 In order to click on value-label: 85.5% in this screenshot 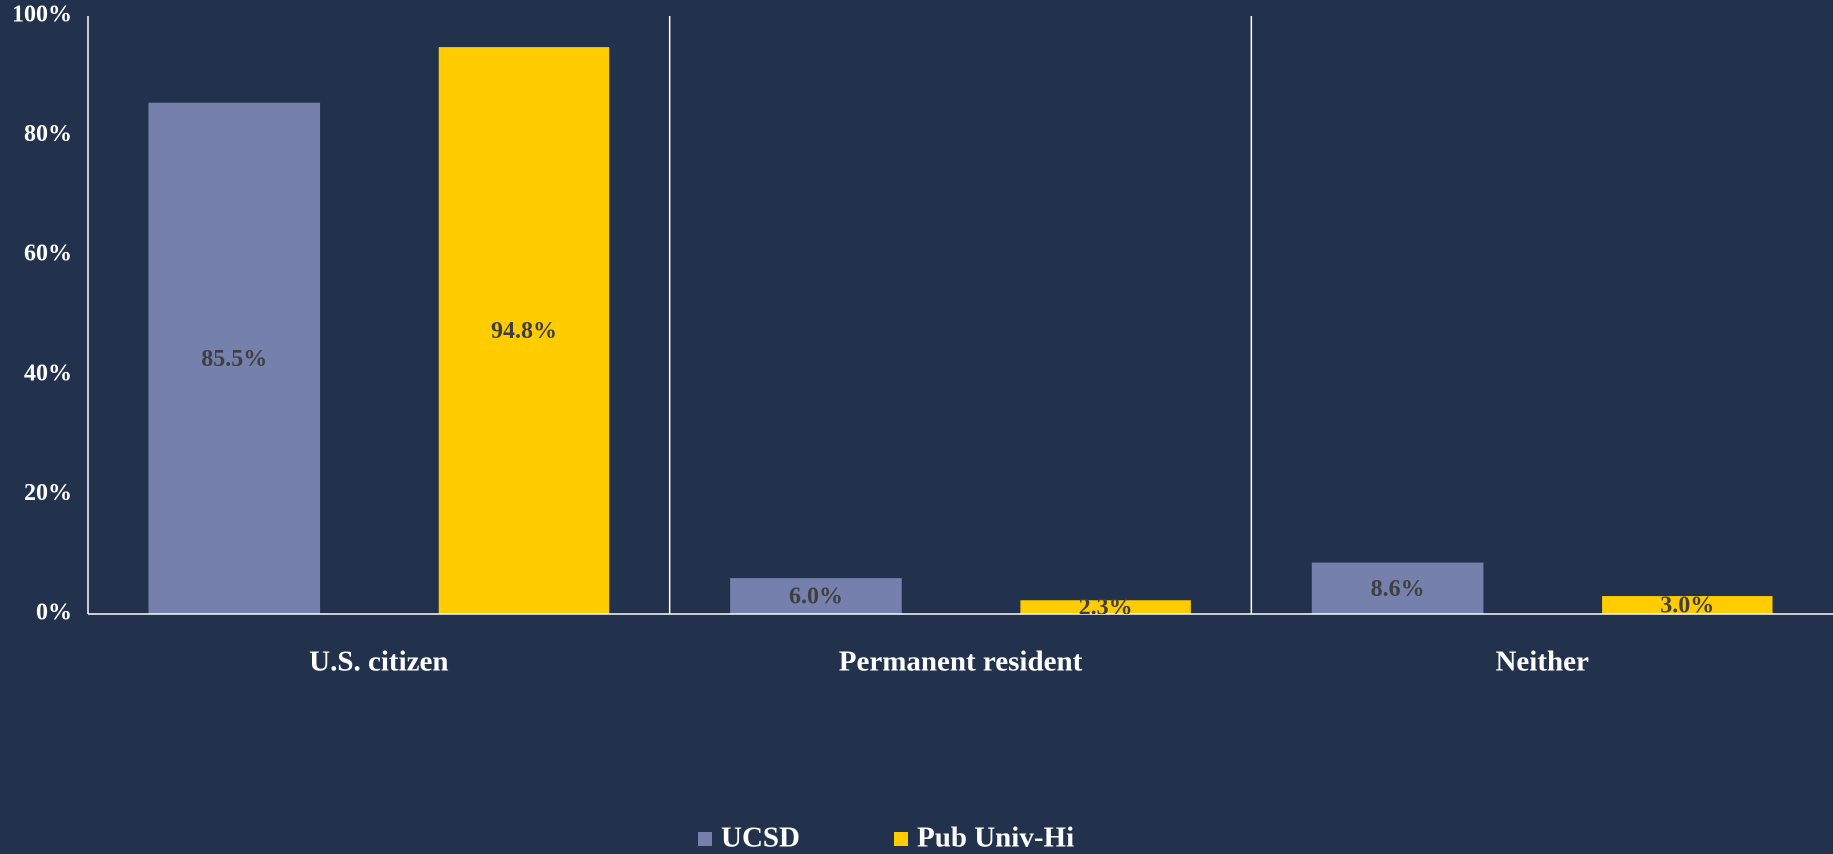, I will do `click(234, 359)`.